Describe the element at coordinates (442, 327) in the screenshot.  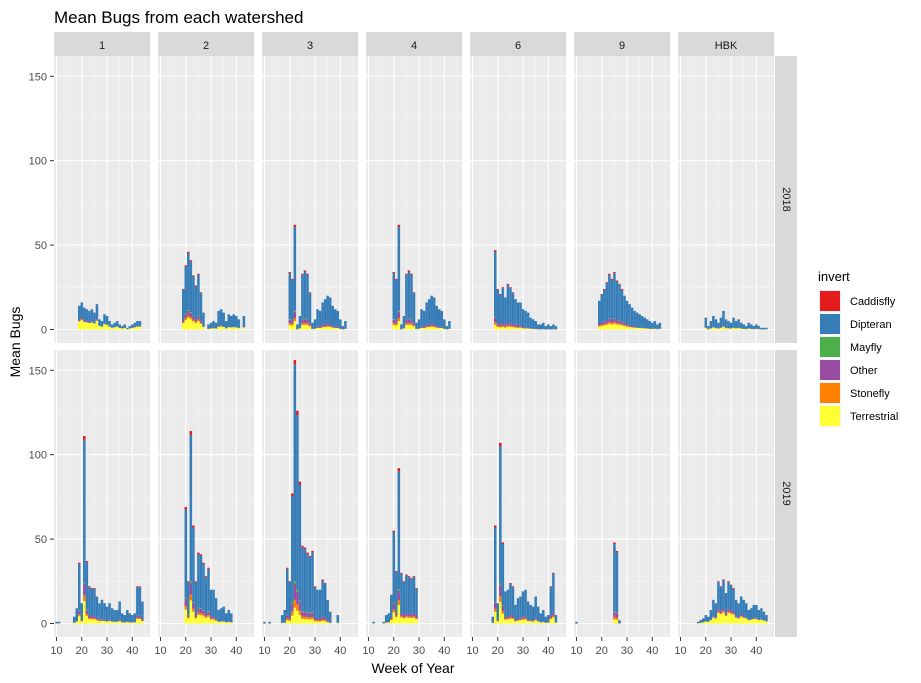
I see `bar-other-wk39` at that location.